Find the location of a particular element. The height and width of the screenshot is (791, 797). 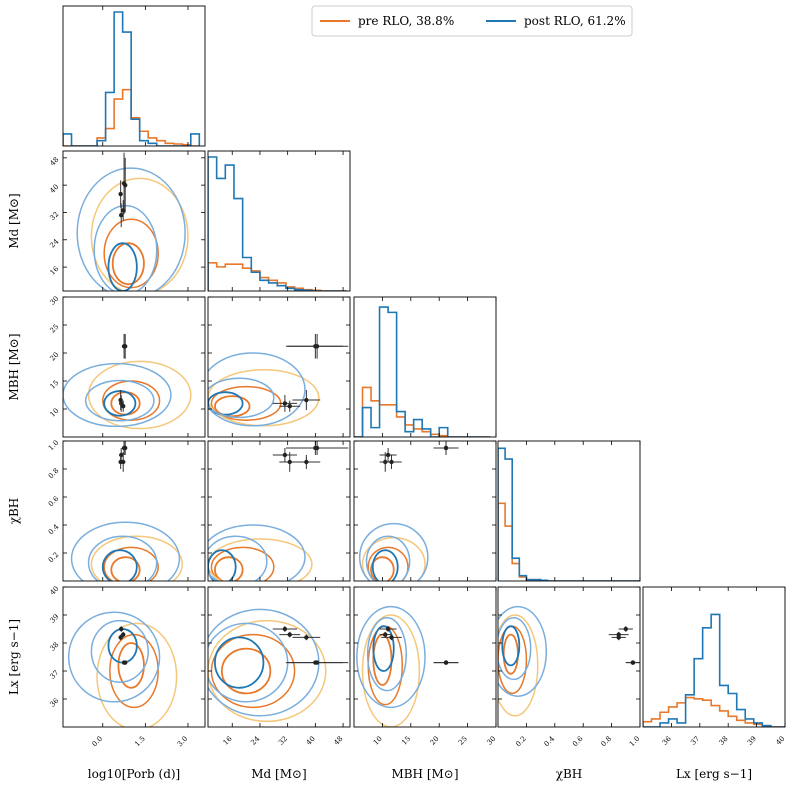

hist-pre-Md is located at coordinates (277, 276).